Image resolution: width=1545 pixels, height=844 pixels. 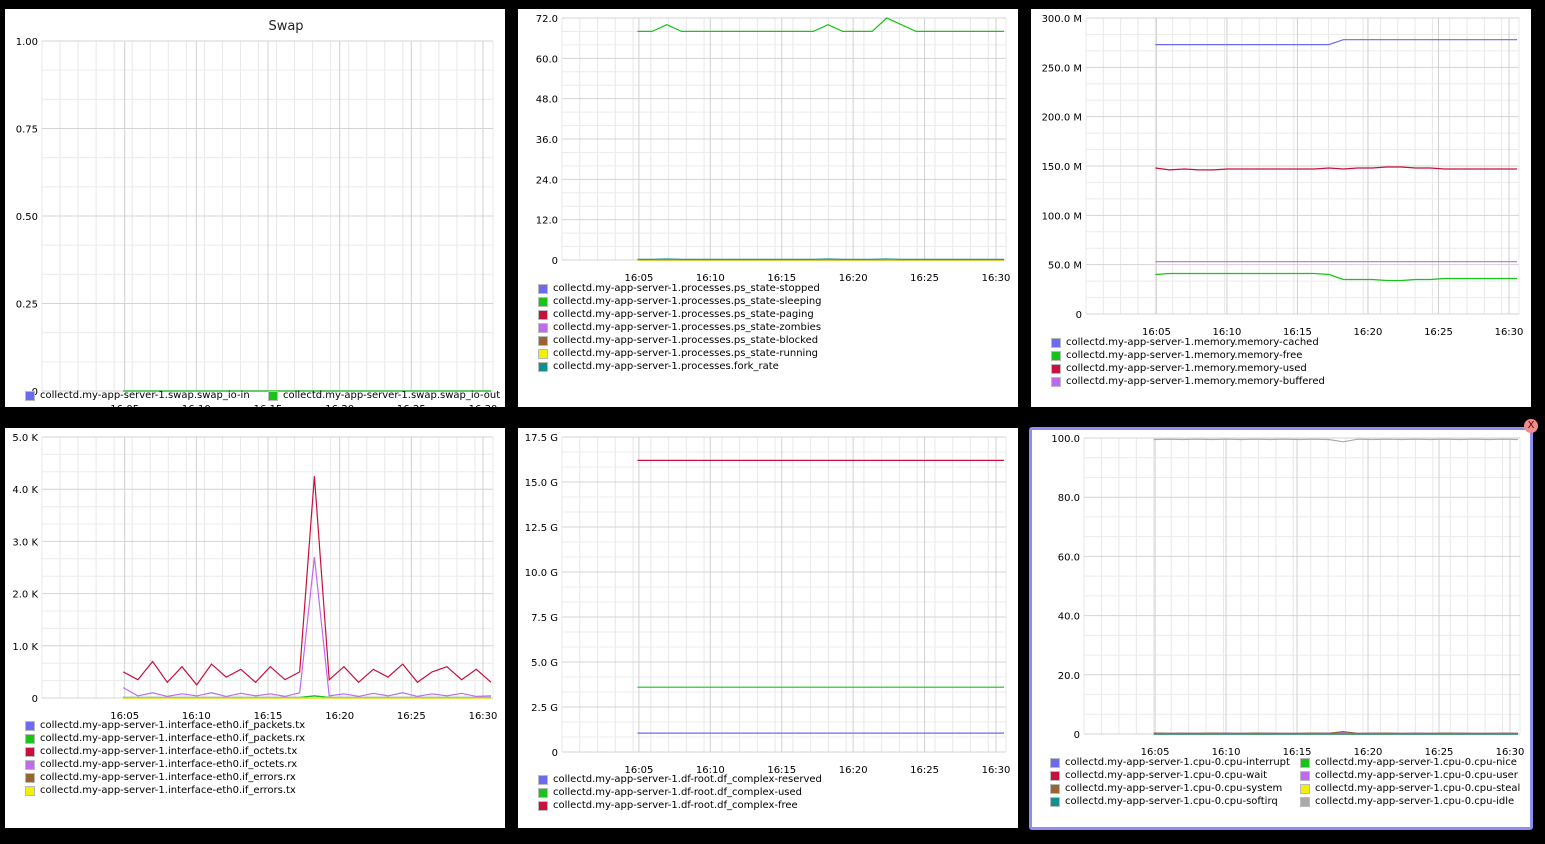 I want to click on legend-label: collectd.my-app-server-1.cpu-0.cpu-steal, so click(x=1418, y=788).